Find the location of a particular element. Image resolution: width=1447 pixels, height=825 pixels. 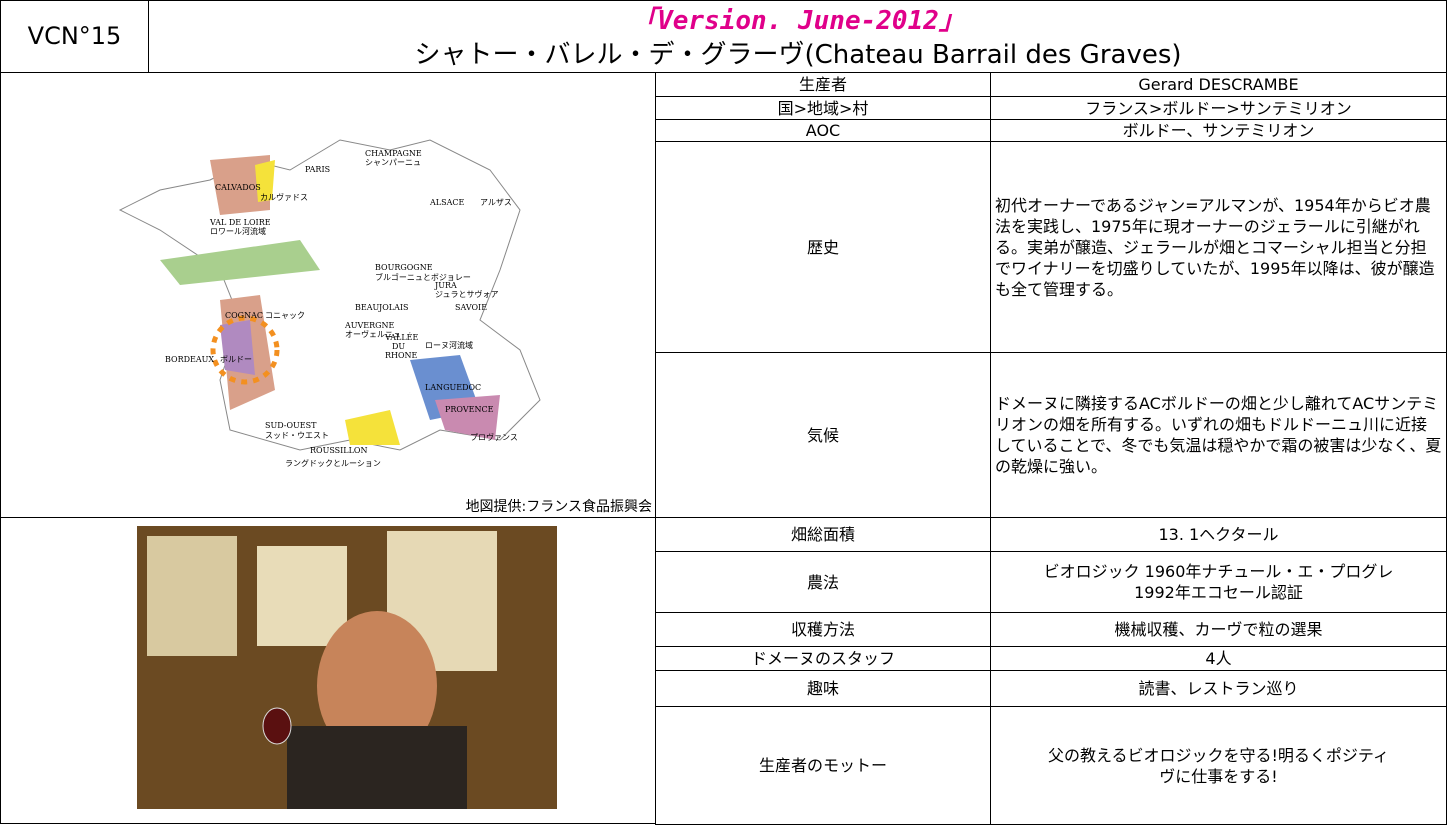

map-label: AUVERGNE is located at coordinates (369, 325).